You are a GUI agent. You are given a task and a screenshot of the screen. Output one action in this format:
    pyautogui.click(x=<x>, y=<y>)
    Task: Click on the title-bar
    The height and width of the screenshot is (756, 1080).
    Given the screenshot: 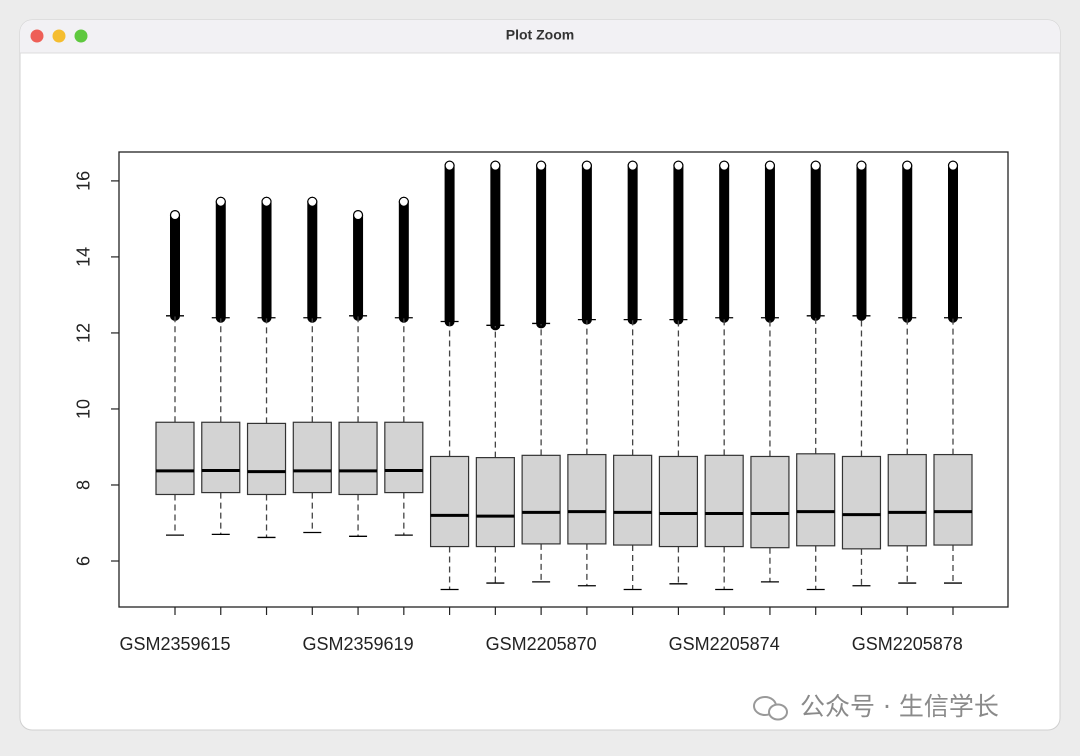 What is the action you would take?
    pyautogui.click(x=540, y=36)
    